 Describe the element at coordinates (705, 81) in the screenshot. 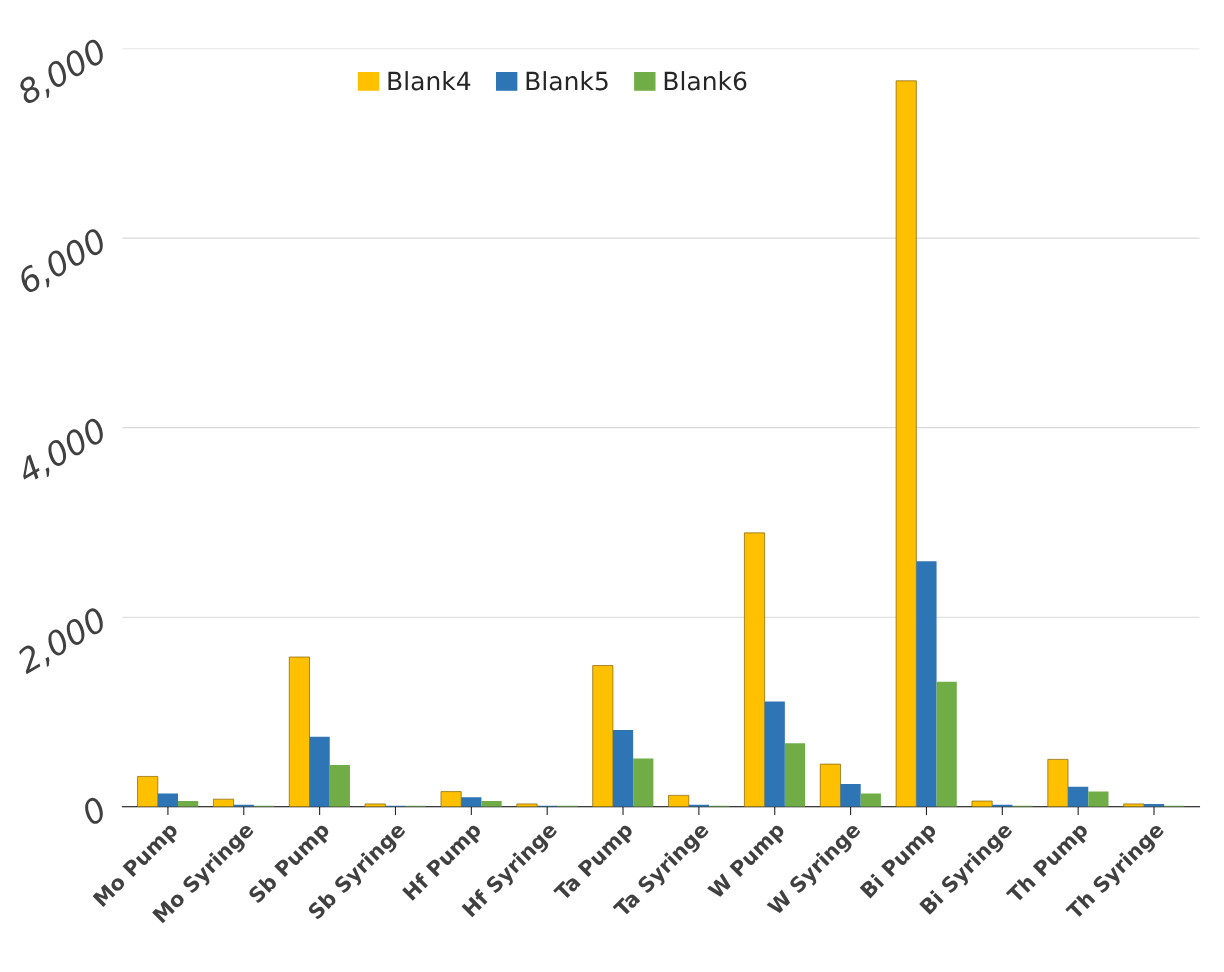

I see `legend-label: Blank6` at that location.